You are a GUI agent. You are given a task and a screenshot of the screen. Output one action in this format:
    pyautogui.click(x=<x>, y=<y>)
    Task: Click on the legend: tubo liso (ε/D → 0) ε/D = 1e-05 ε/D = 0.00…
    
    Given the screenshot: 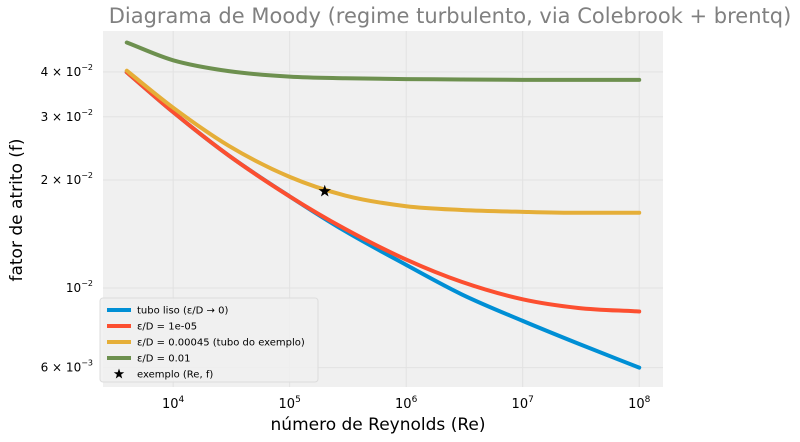 What is the action you would take?
    pyautogui.click(x=209, y=340)
    